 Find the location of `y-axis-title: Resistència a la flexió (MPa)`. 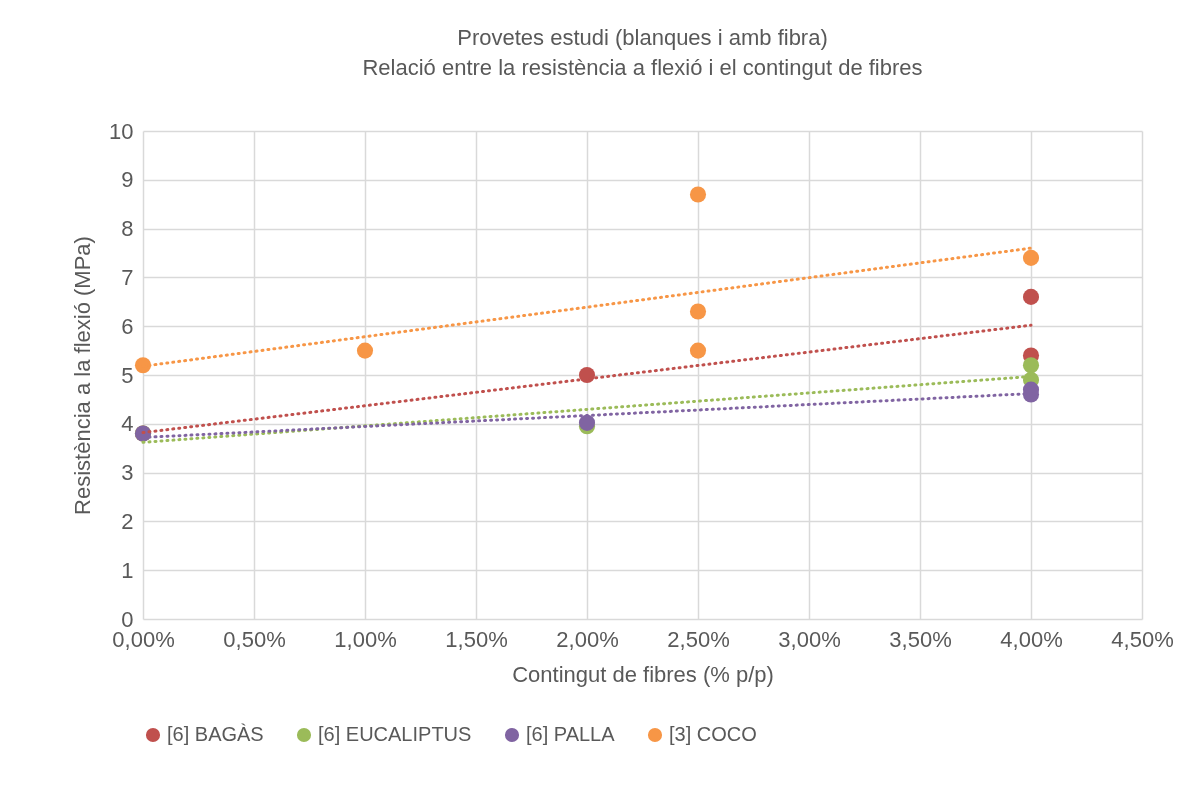

y-axis-title: Resistència a la flexió (MPa) is located at coordinates (83, 375).